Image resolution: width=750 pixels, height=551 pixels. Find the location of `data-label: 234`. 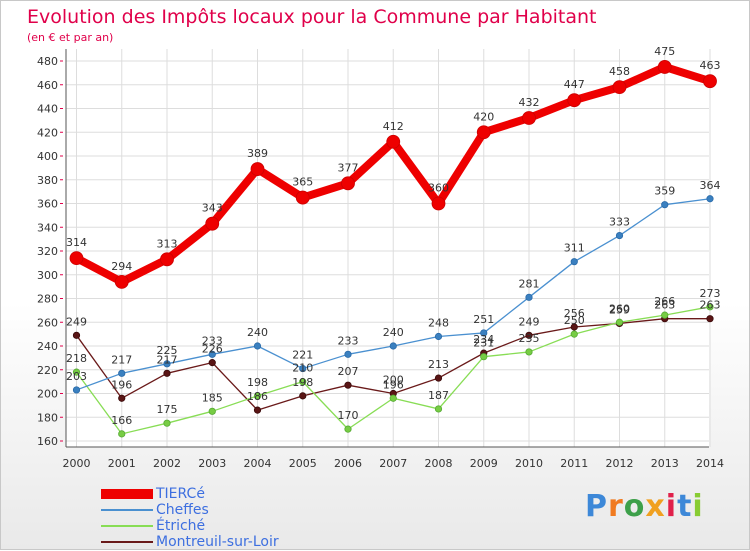

data-label: 234 is located at coordinates (483, 339).